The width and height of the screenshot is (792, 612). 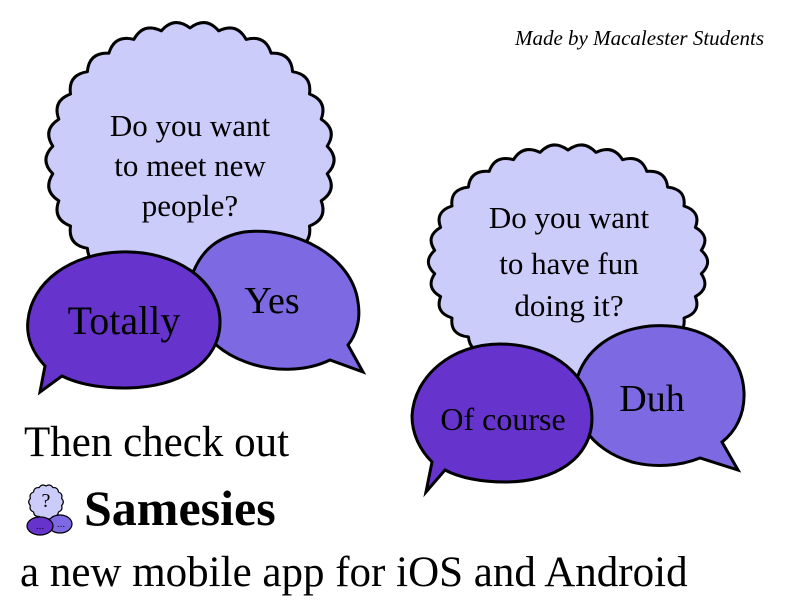 What do you see at coordinates (124, 320) in the screenshot?
I see `answer-totally-label: Totally` at bounding box center [124, 320].